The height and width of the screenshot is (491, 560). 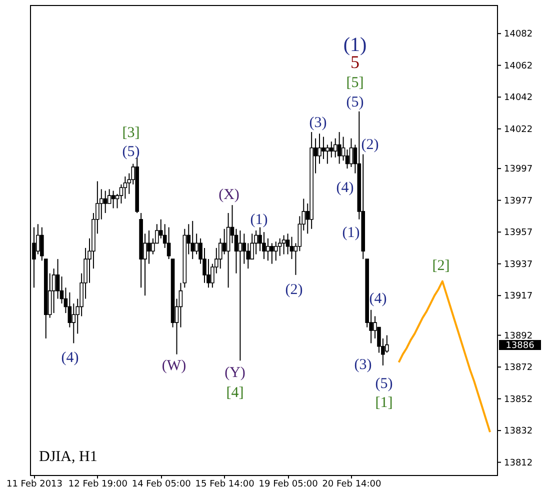 What do you see at coordinates (518, 336) in the screenshot?
I see `y-tick-label: 13892` at bounding box center [518, 336].